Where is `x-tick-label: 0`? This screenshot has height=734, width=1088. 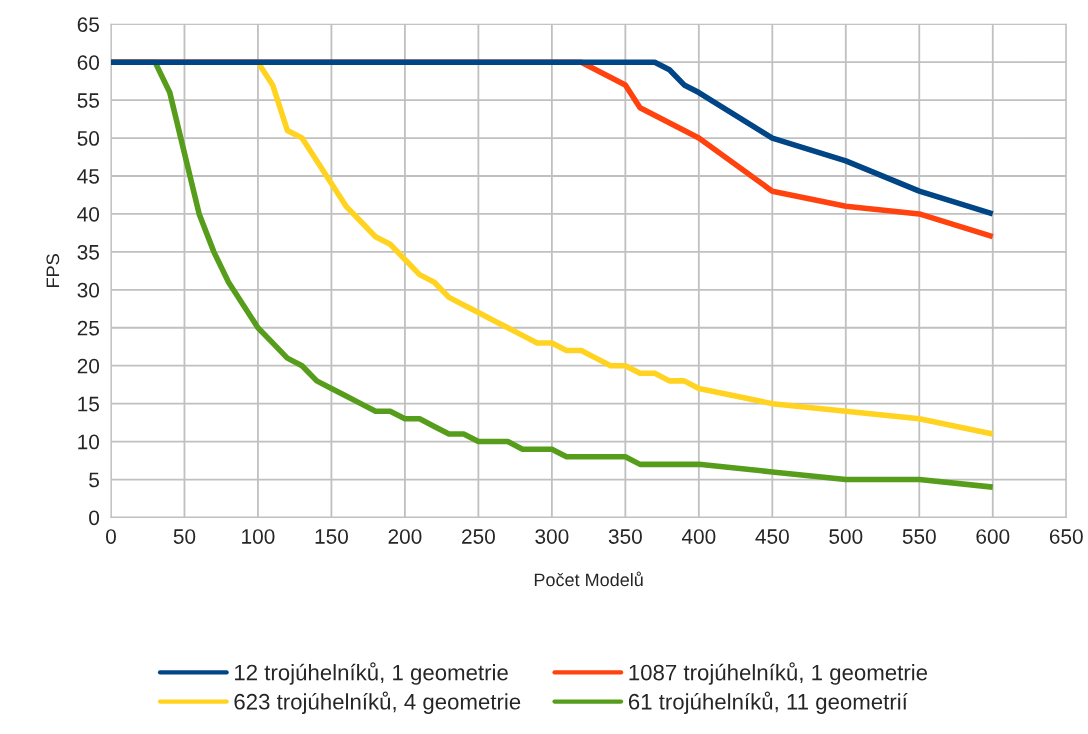 x-tick-label: 0 is located at coordinates (111, 536).